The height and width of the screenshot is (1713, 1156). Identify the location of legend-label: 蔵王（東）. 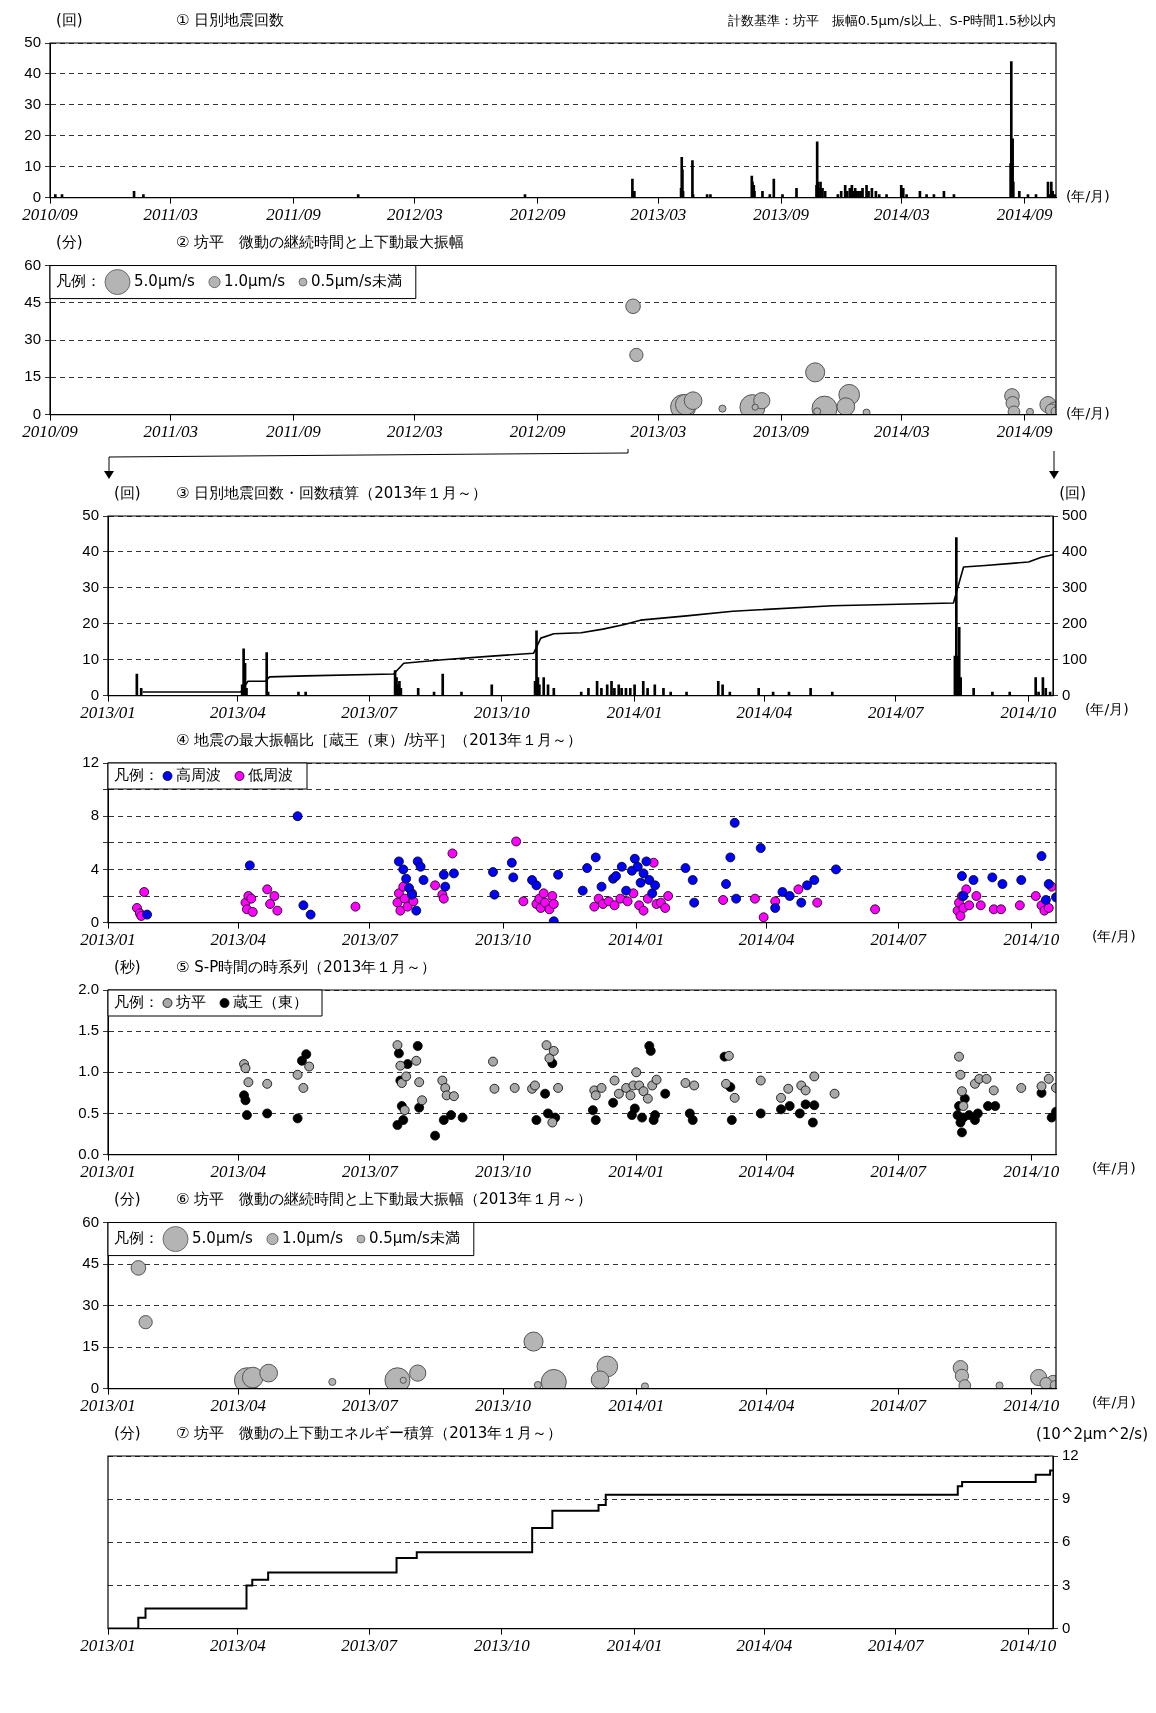
(270, 1001).